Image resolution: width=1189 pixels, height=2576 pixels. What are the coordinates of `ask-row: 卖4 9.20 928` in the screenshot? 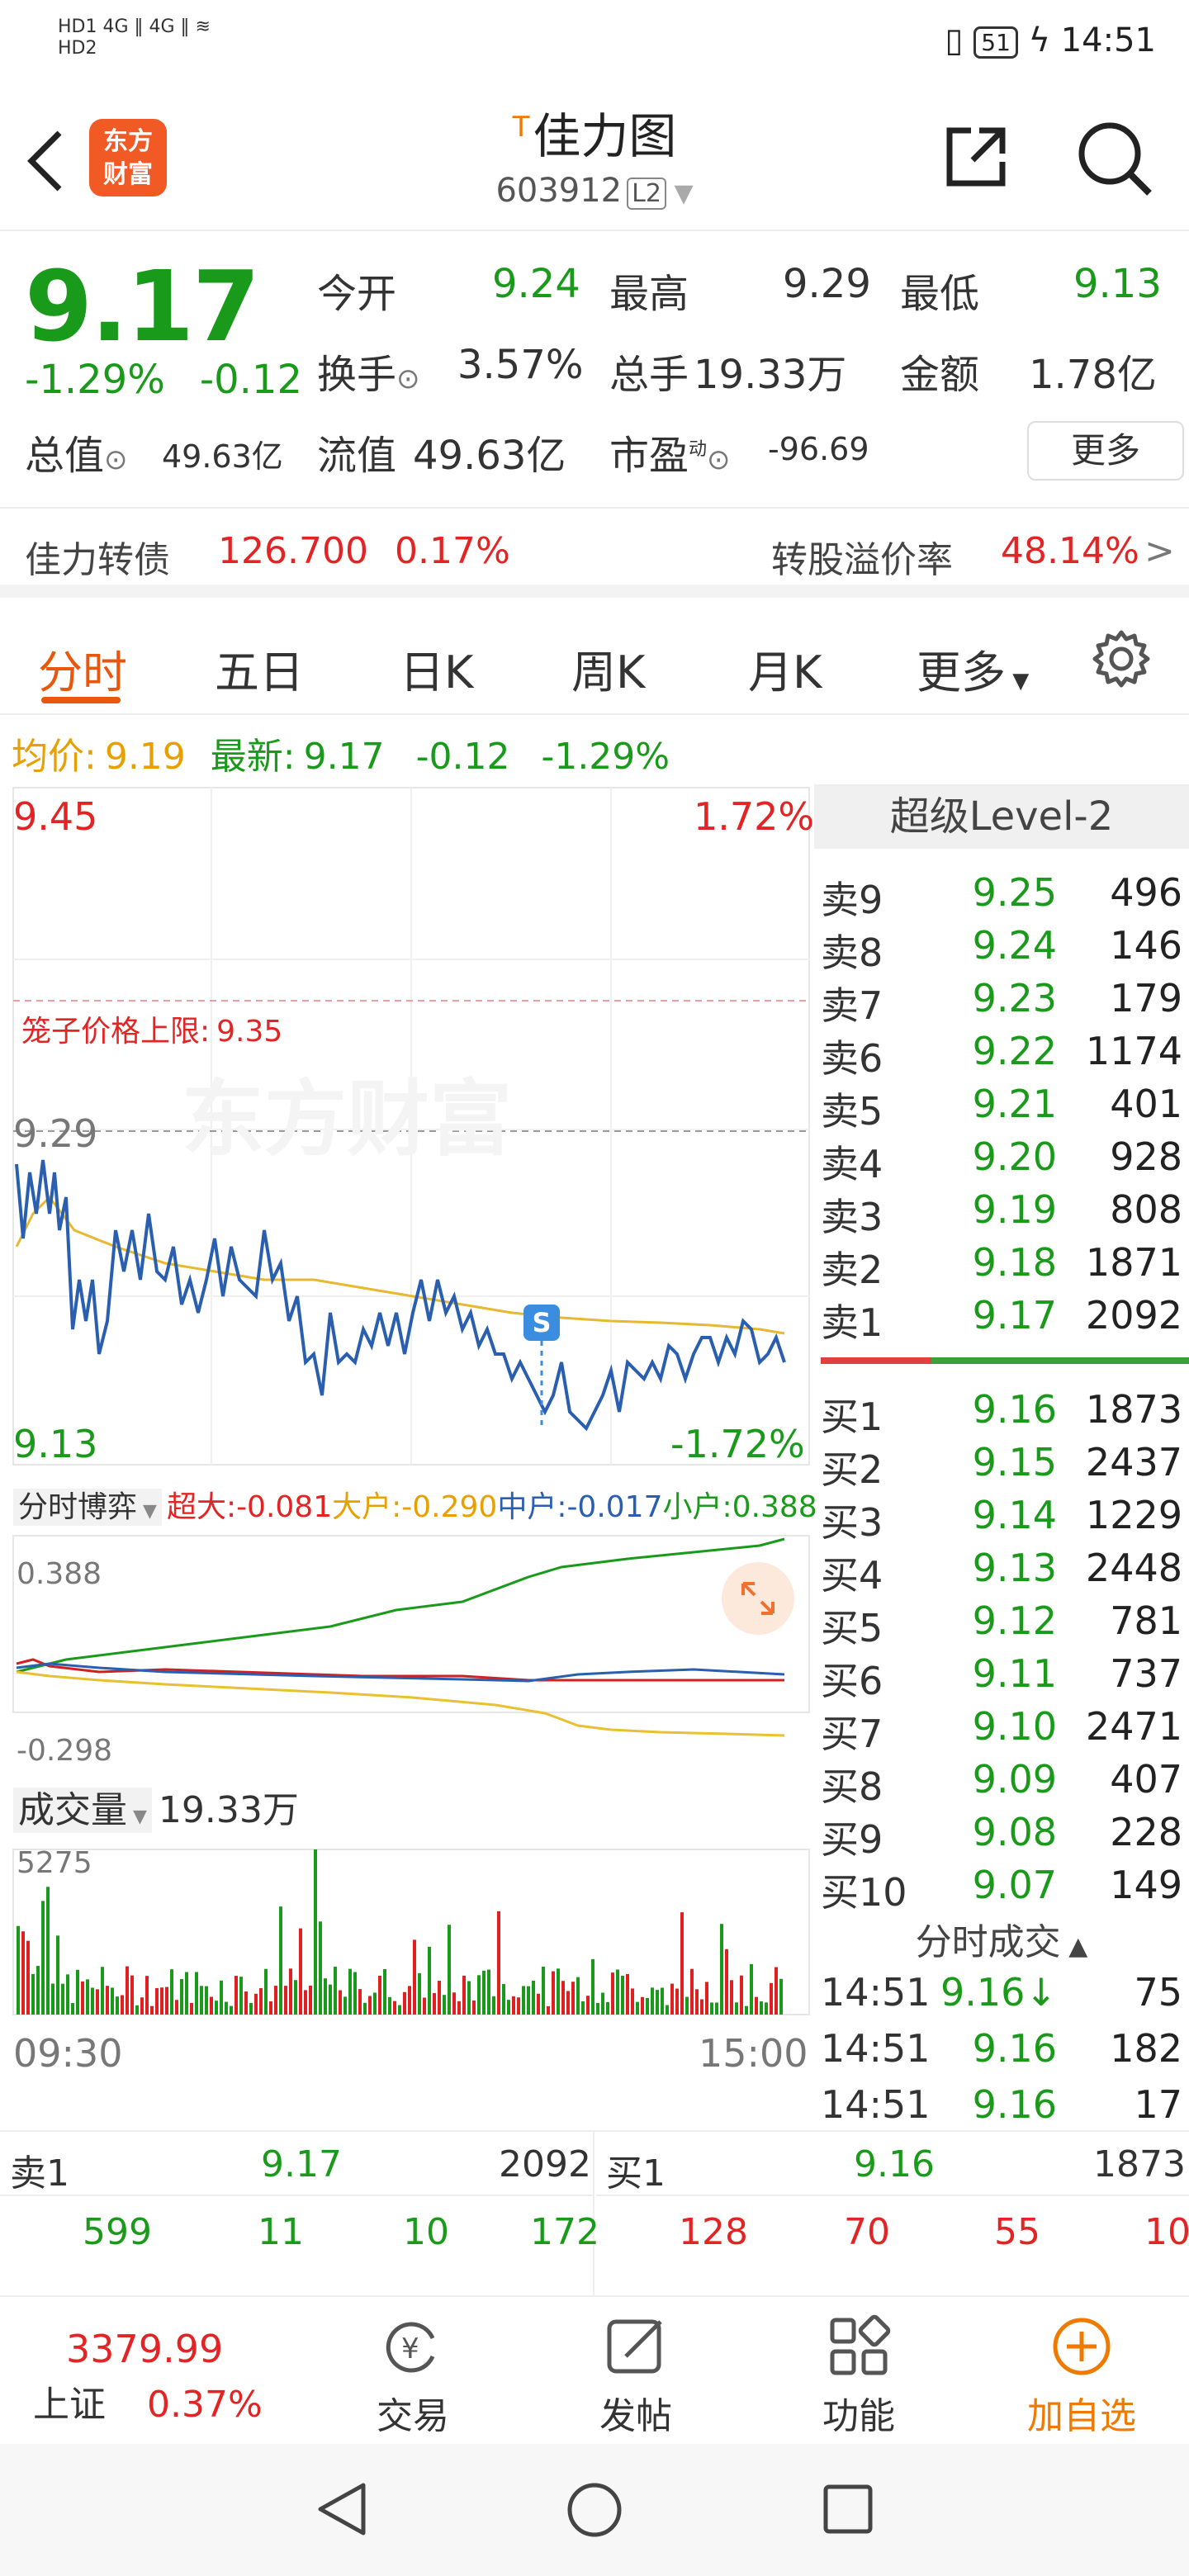 It's located at (1001, 1160).